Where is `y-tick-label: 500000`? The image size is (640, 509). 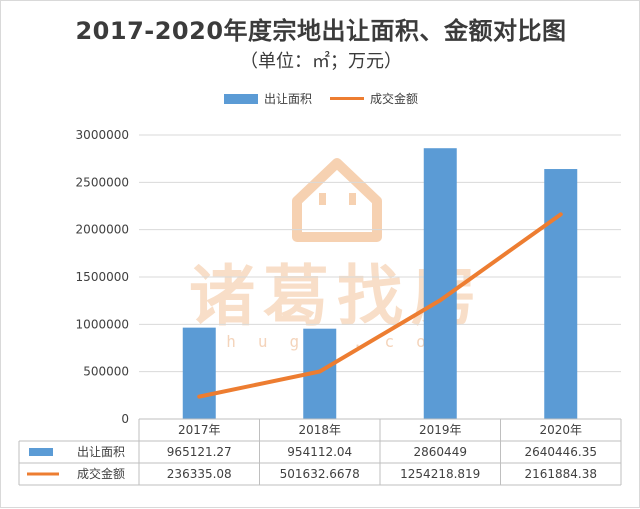 y-tick-label: 500000 is located at coordinates (106, 372).